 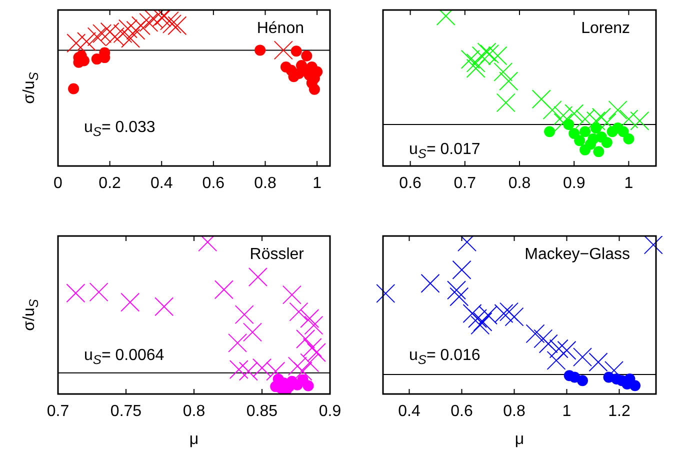 What do you see at coordinates (58, 183) in the screenshot?
I see `x-tick-label: 0` at bounding box center [58, 183].